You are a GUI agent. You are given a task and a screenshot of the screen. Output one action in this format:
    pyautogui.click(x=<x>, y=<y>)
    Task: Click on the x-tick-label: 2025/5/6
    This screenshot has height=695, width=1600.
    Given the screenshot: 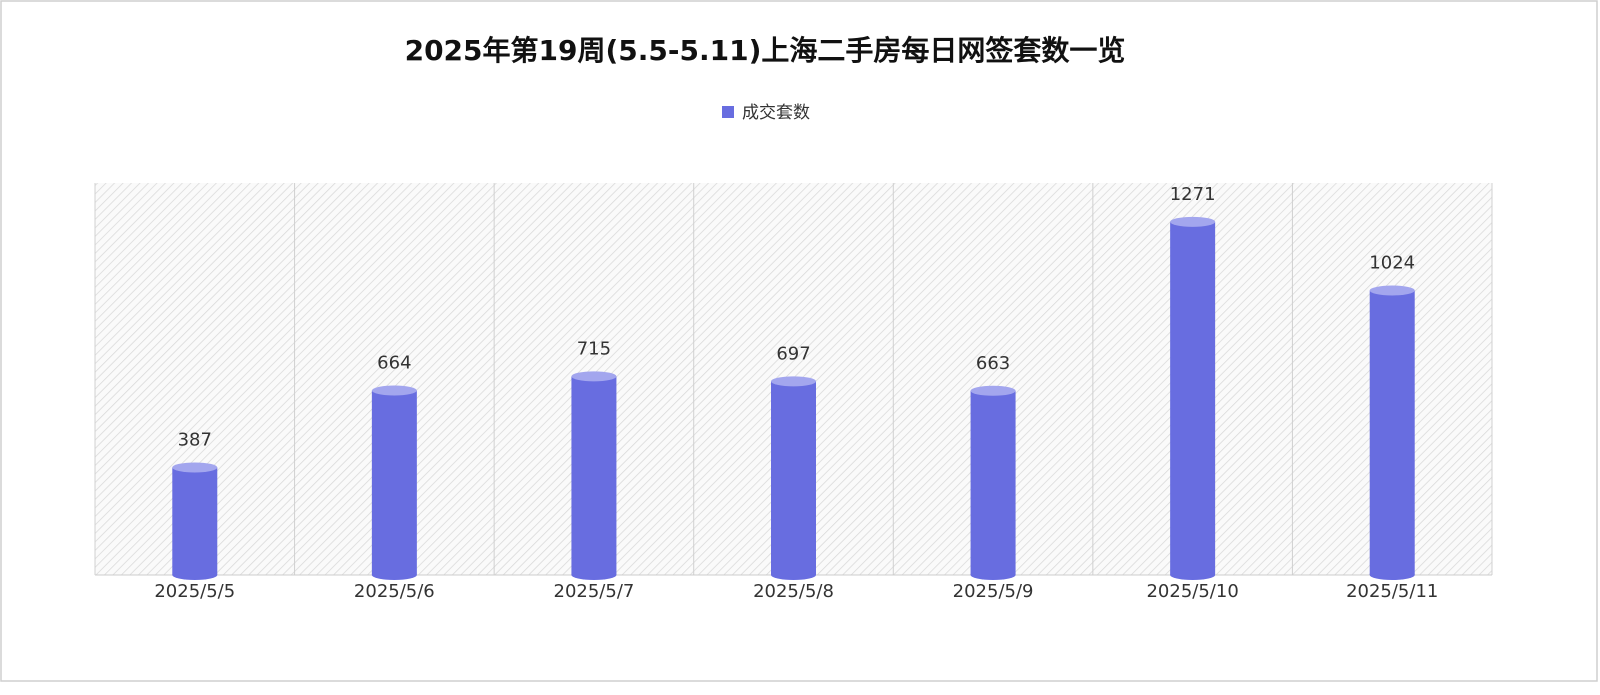 What is the action you would take?
    pyautogui.click(x=394, y=591)
    